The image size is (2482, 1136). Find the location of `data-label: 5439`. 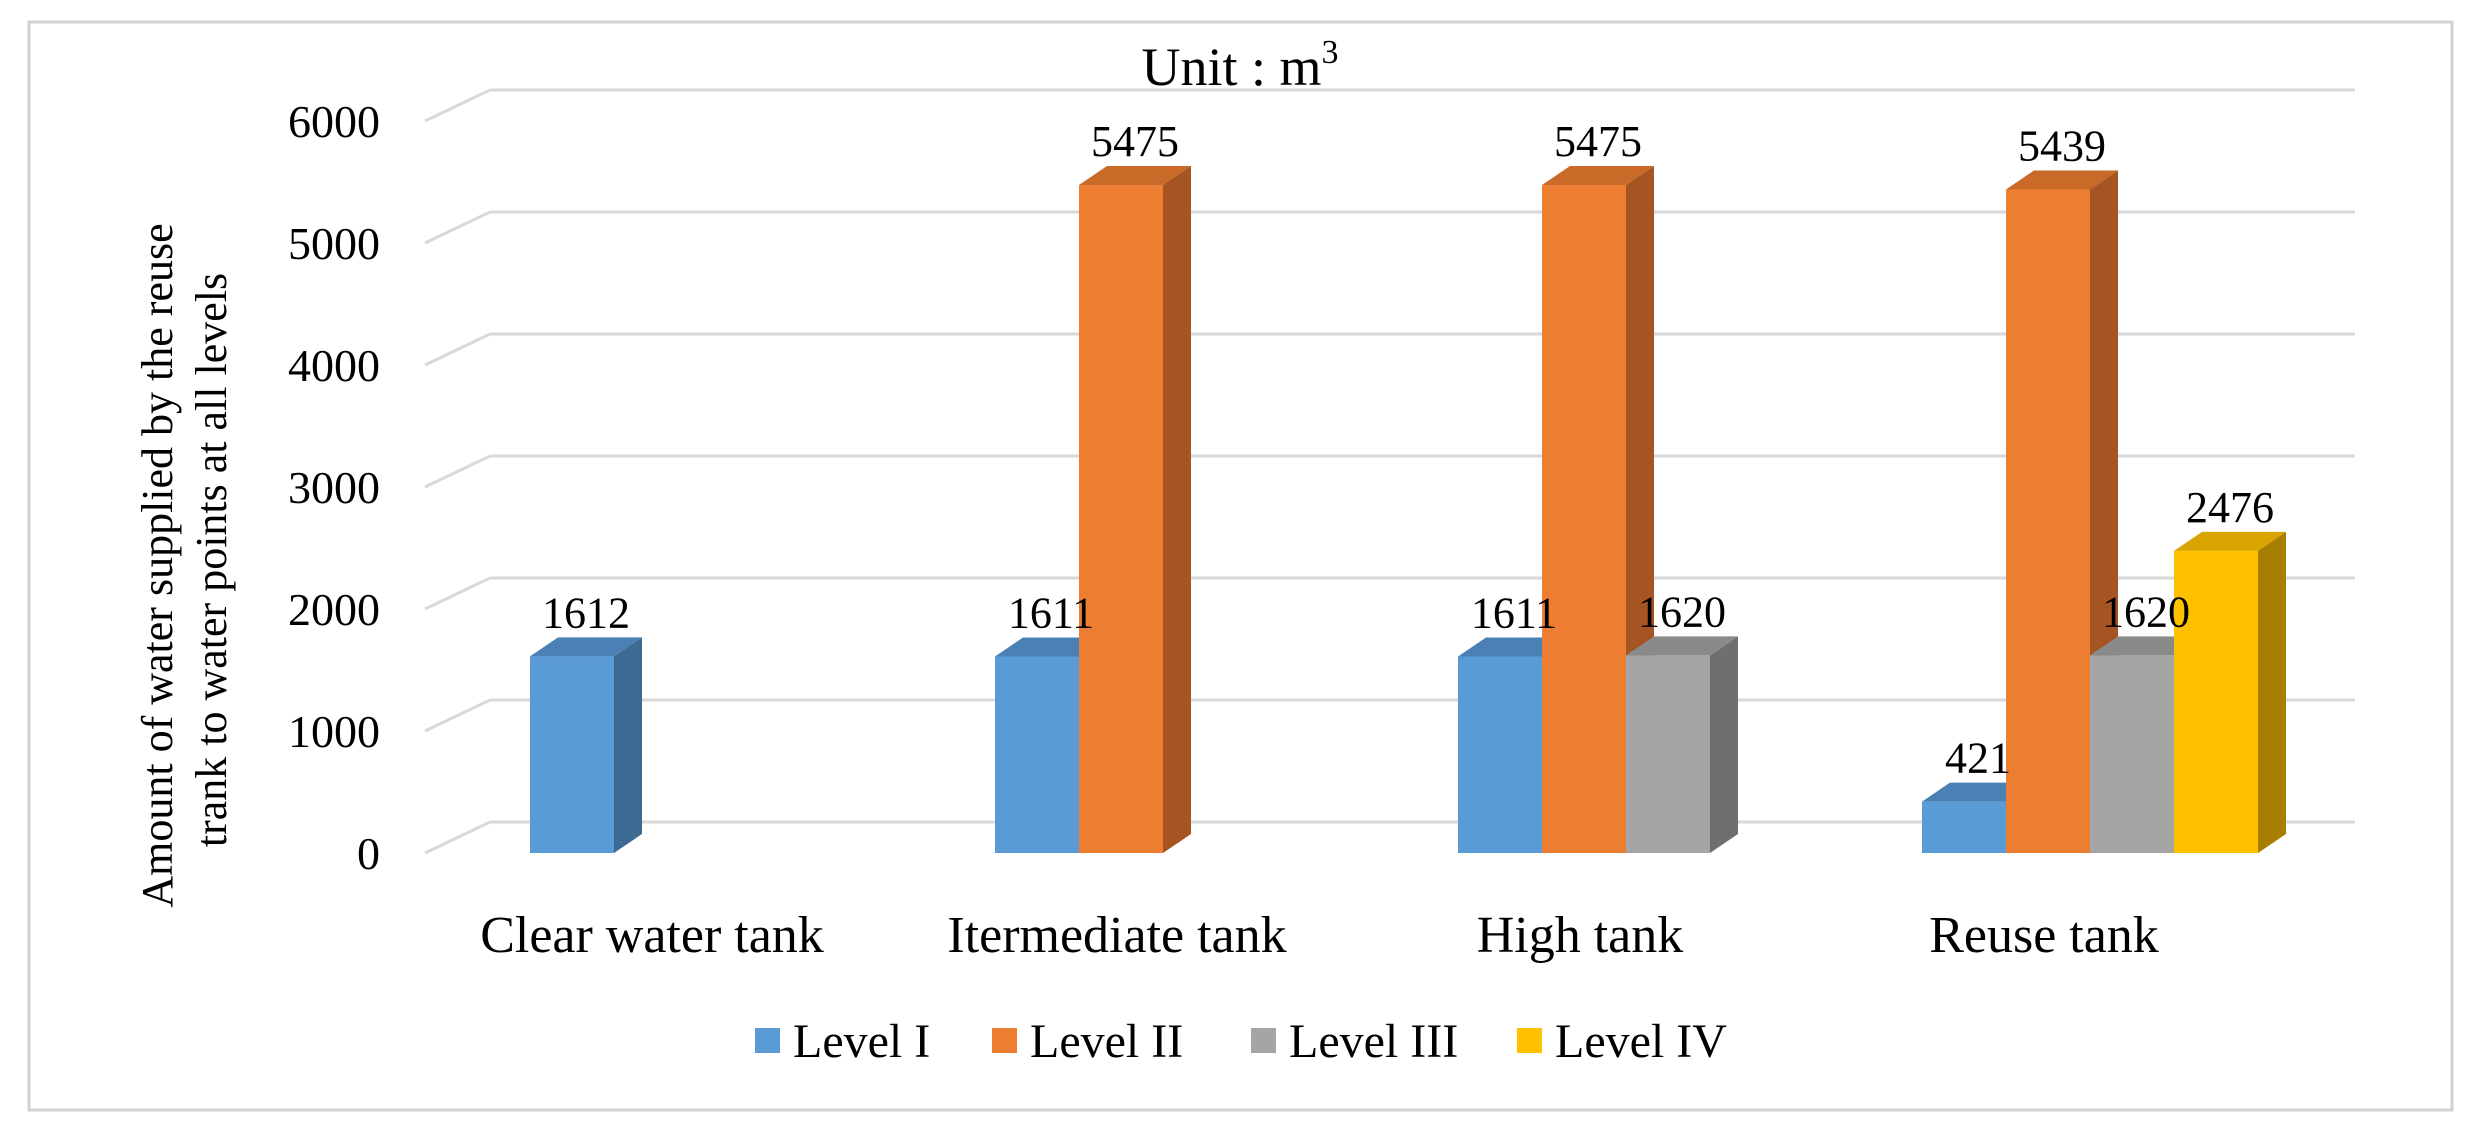

data-label: 5439 is located at coordinates (2062, 145).